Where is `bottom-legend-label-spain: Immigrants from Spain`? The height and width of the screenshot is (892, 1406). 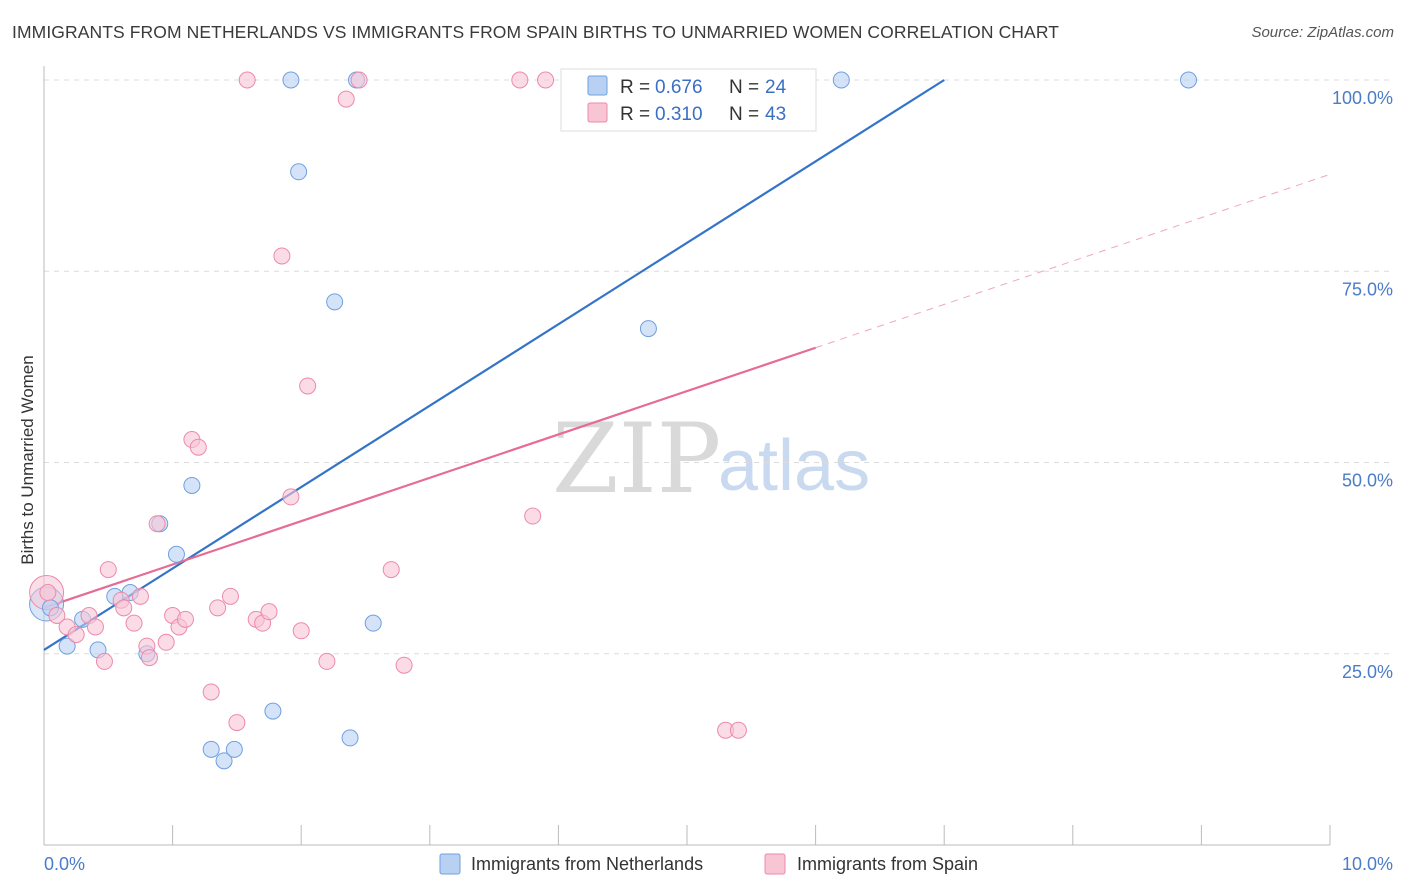
bottom-legend-label-spain: Immigrants from Spain is located at coordinates (887, 864).